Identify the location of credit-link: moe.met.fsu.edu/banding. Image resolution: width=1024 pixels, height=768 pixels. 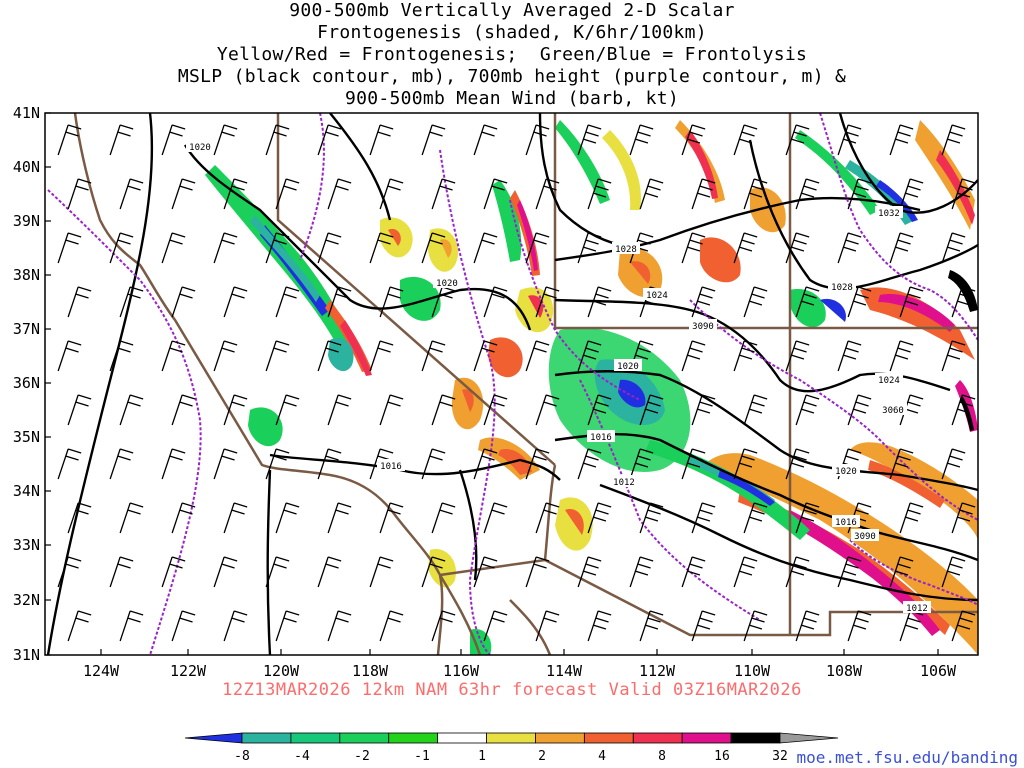
(907, 757).